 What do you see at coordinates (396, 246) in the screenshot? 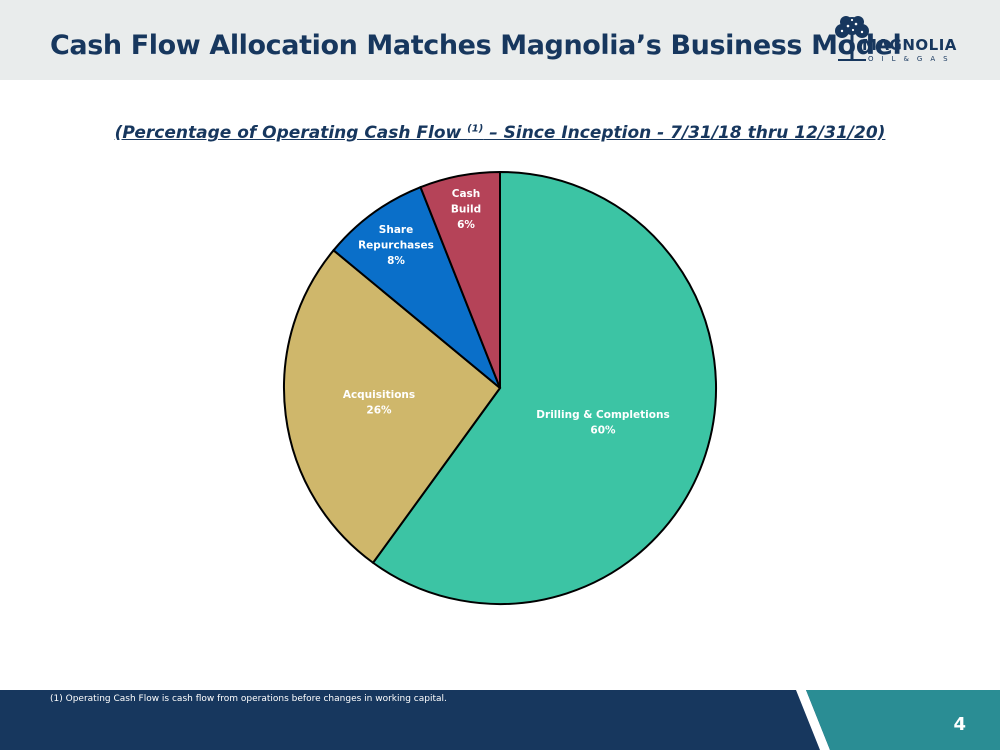
I see `slice-category-label-2: Repurchases` at bounding box center [396, 246].